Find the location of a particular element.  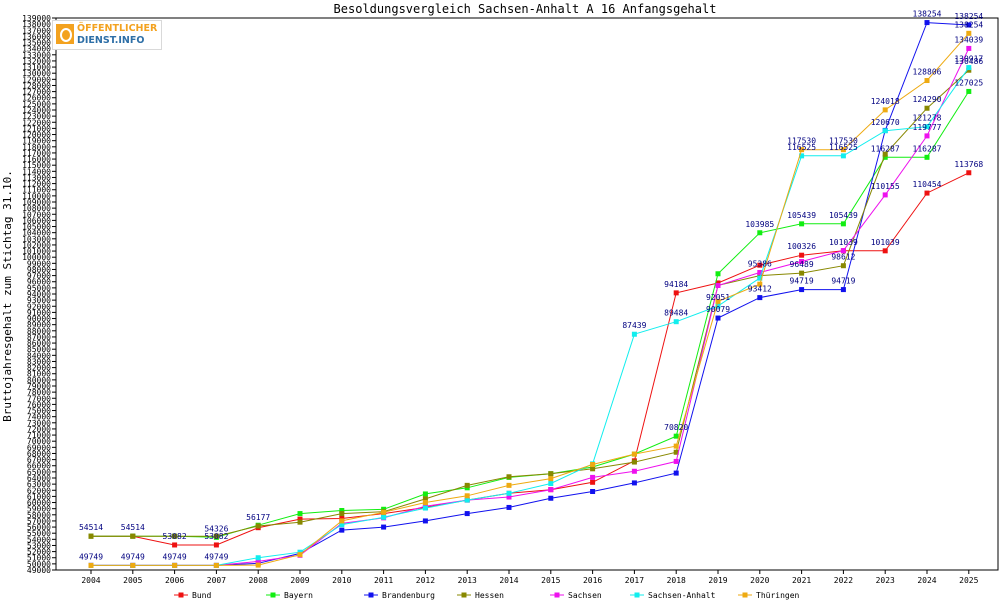

y-tick-label: 109000 is located at coordinates (36, 202).